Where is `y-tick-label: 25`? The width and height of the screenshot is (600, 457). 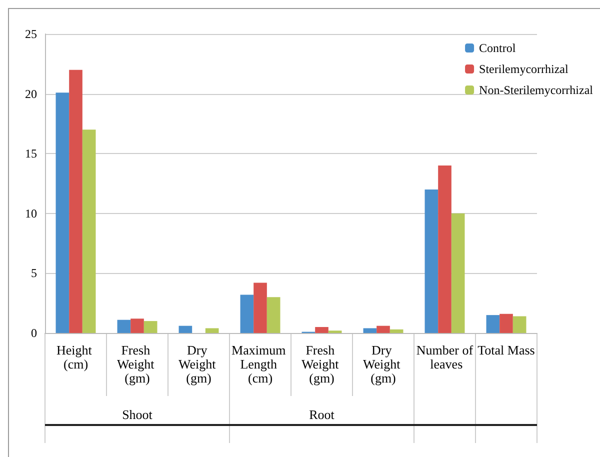 y-tick-label: 25 is located at coordinates (31, 34).